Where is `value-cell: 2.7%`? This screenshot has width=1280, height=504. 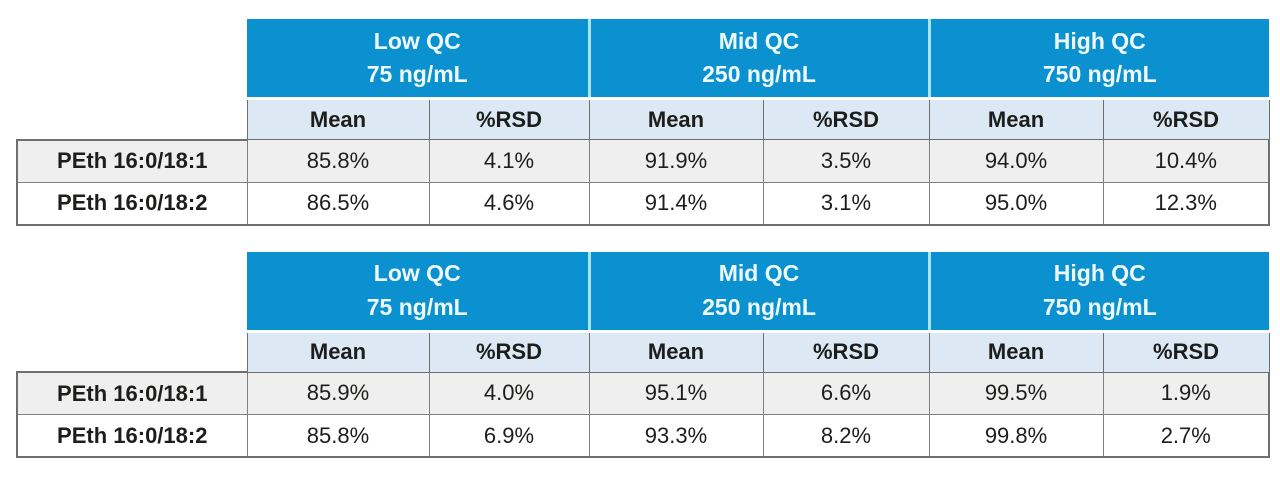
value-cell: 2.7% is located at coordinates (1186, 436).